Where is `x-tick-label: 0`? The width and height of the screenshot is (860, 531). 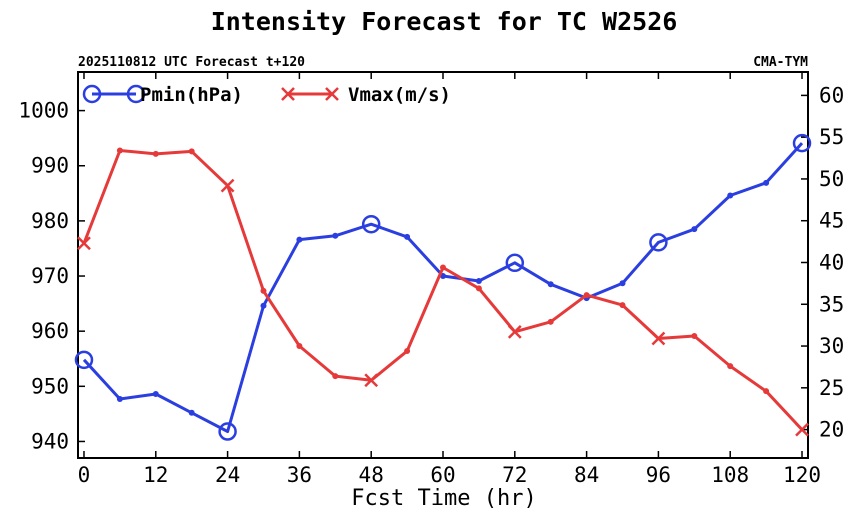 x-tick-label: 0 is located at coordinates (84, 475).